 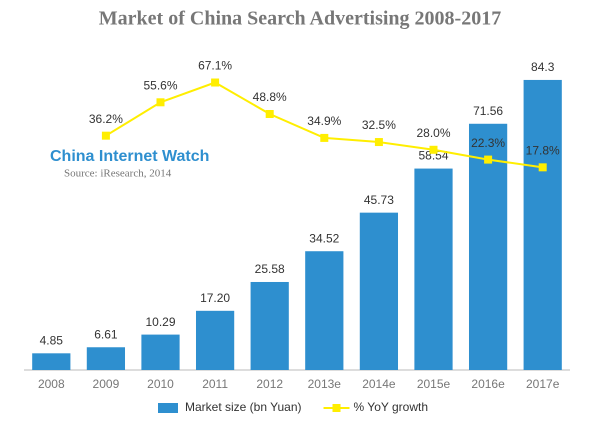 What do you see at coordinates (488, 111) in the screenshot?
I see `bar-label: 71.56` at bounding box center [488, 111].